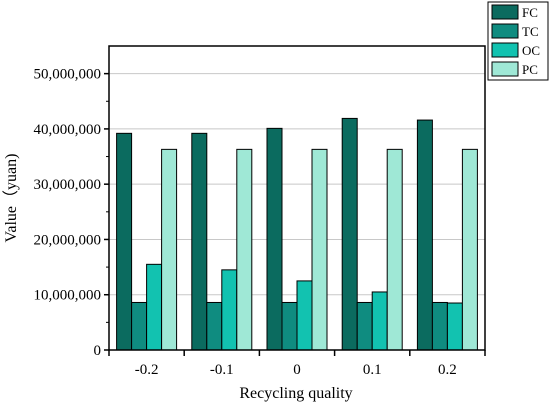  Describe the element at coordinates (11, 198) in the screenshot. I see `y-axis-title: Value（yuan)` at that location.